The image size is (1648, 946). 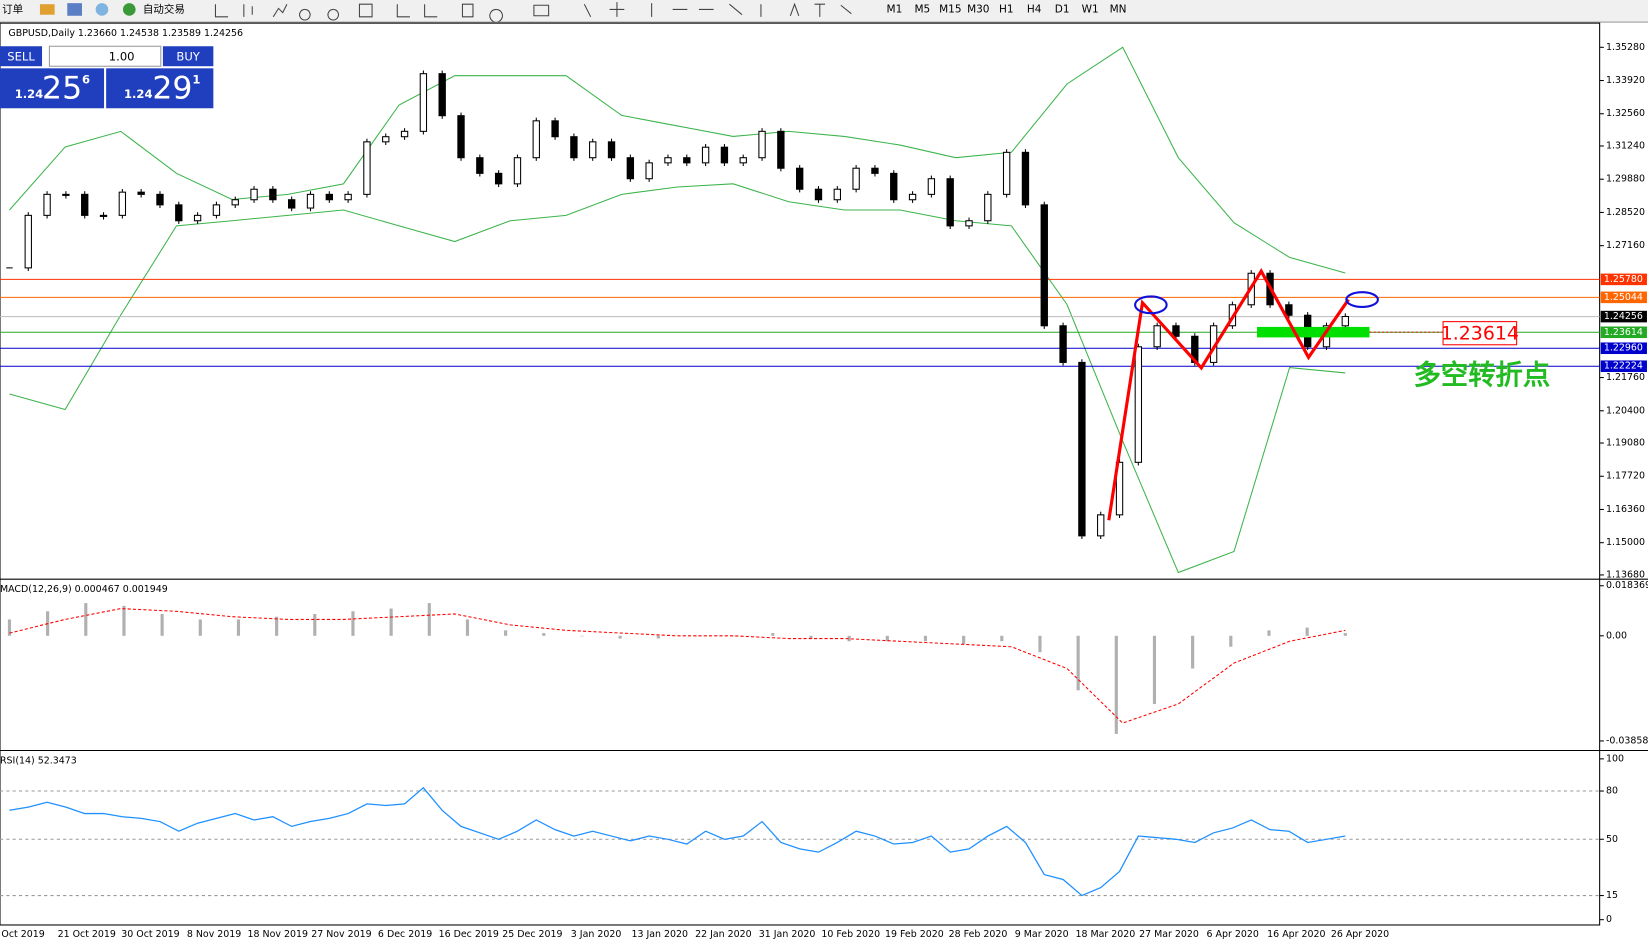 What do you see at coordinates (52, 88) in the screenshot?
I see `sell-price-box` at bounding box center [52, 88].